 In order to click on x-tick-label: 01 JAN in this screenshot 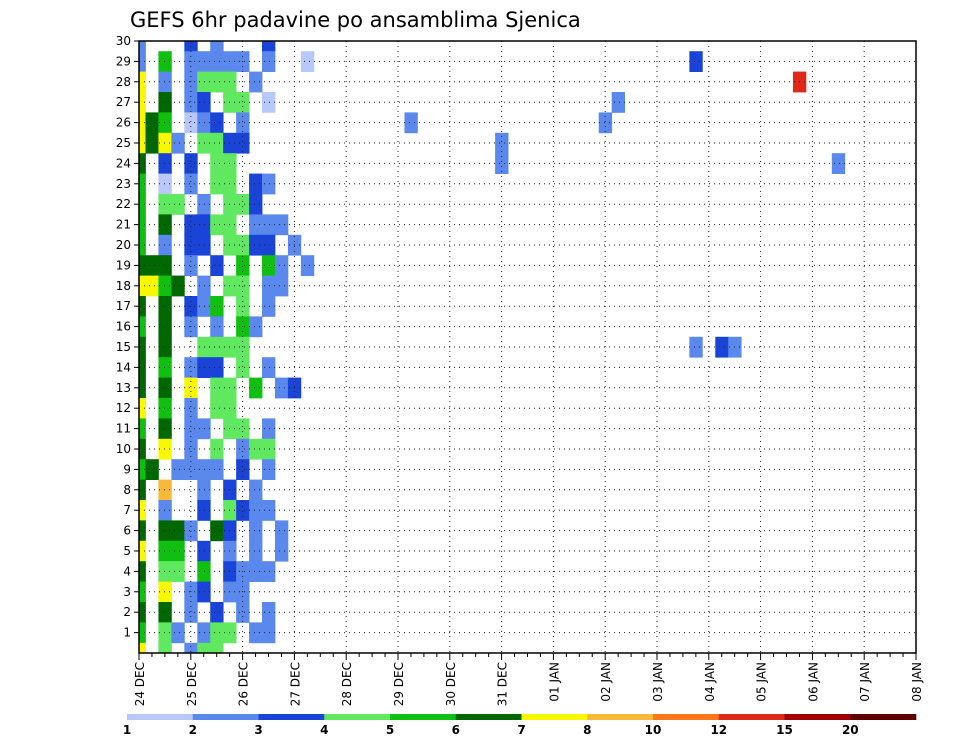, I will do `click(554, 682)`.